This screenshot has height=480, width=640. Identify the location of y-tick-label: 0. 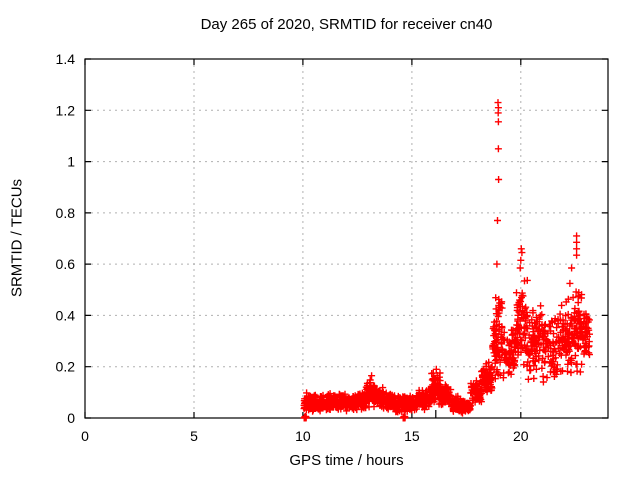
(71, 418).